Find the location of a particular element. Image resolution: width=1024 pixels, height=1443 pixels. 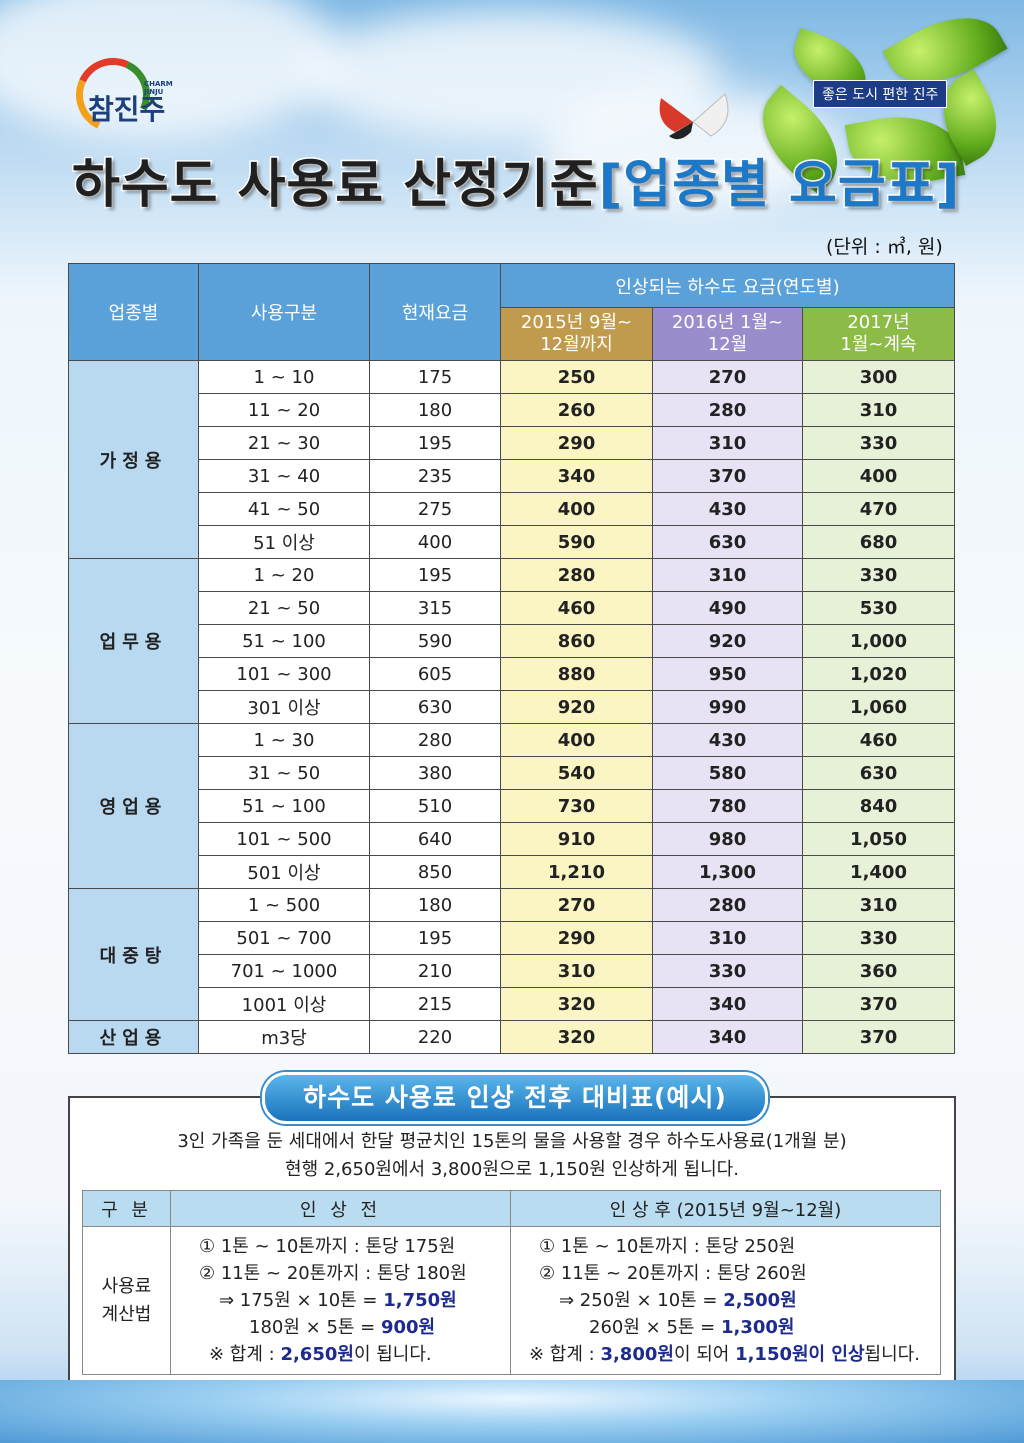

current-rate-cell: 400 is located at coordinates (435, 542).